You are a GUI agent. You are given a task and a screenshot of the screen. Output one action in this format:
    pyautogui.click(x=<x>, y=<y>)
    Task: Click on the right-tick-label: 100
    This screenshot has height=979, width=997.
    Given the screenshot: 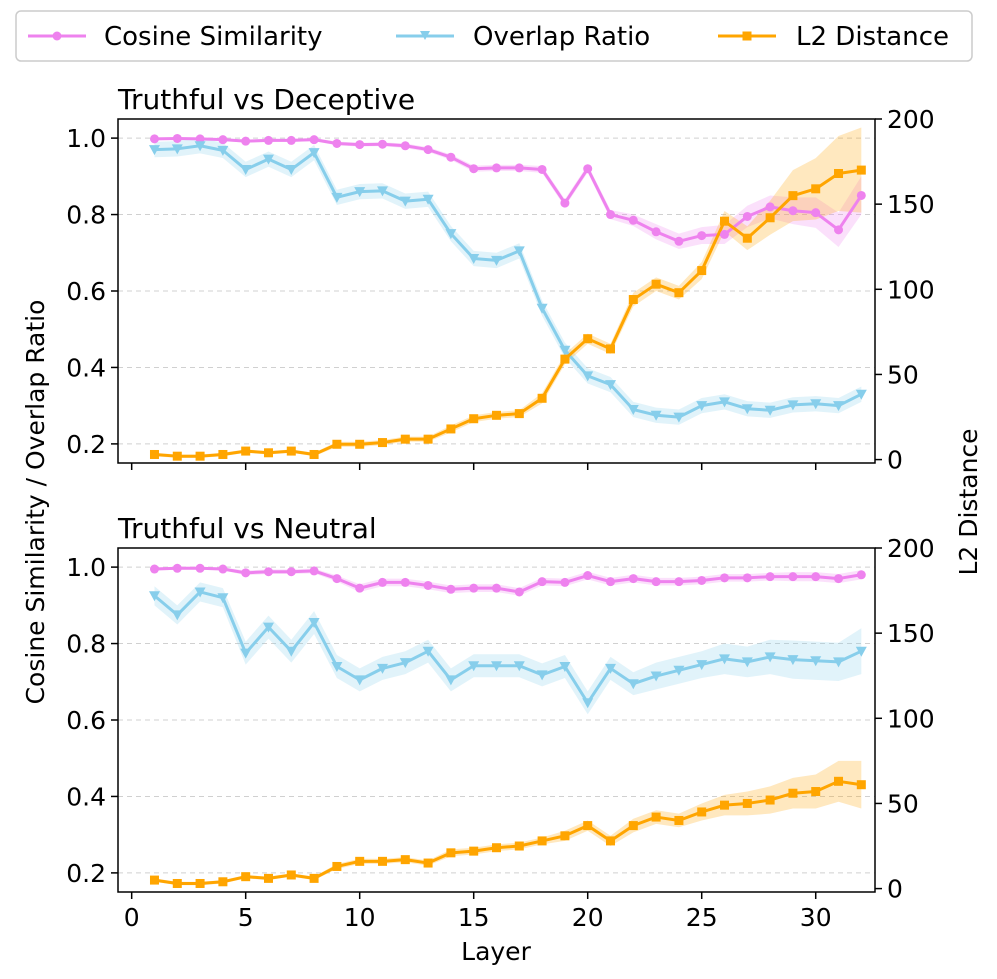 What is the action you would take?
    pyautogui.click(x=911, y=718)
    